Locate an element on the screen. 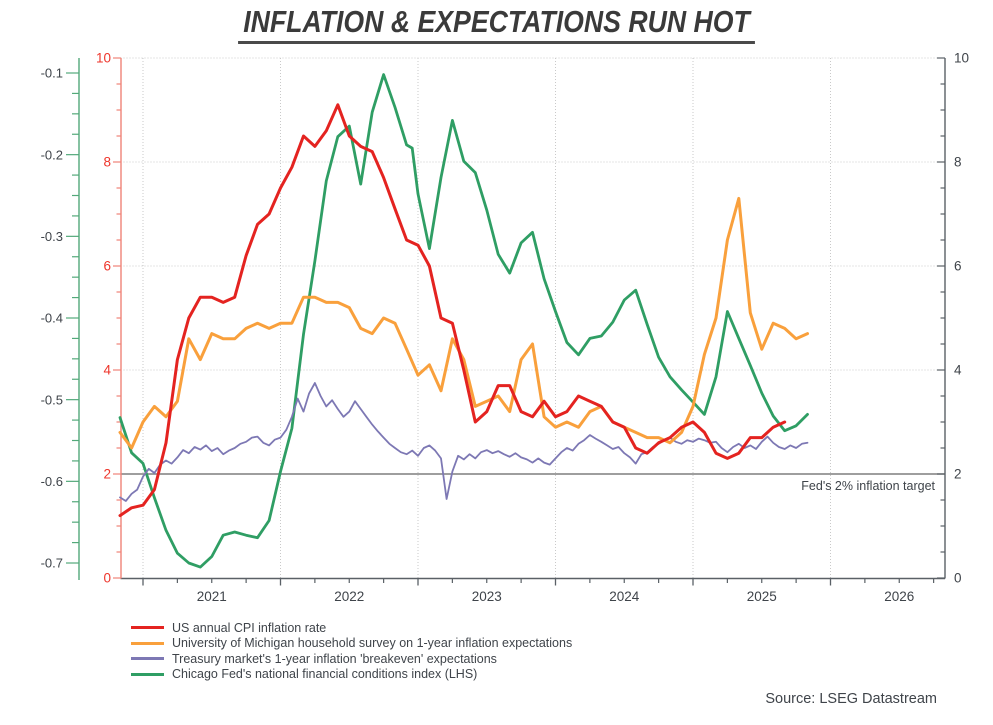 Image resolution: width=993 pixels, height=725 pixels. svg-text: -0.1 is located at coordinates (52, 73).